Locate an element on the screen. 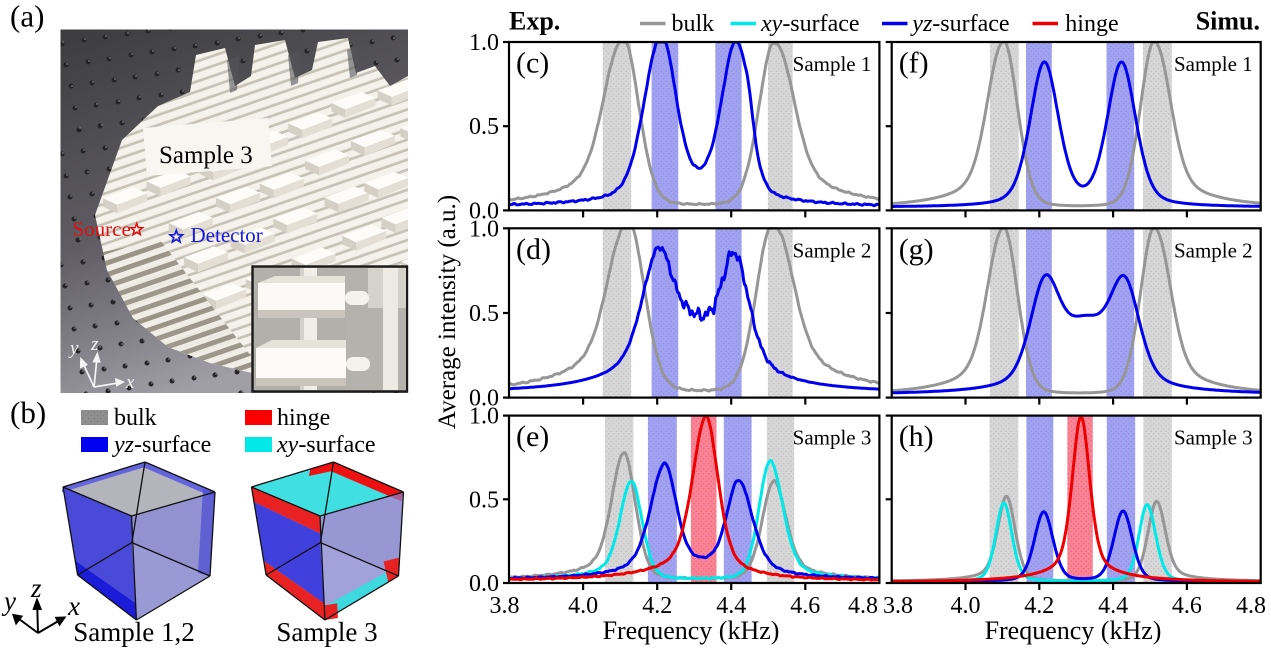 The image size is (1271, 659). svg-text: (f) is located at coordinates (914, 63).